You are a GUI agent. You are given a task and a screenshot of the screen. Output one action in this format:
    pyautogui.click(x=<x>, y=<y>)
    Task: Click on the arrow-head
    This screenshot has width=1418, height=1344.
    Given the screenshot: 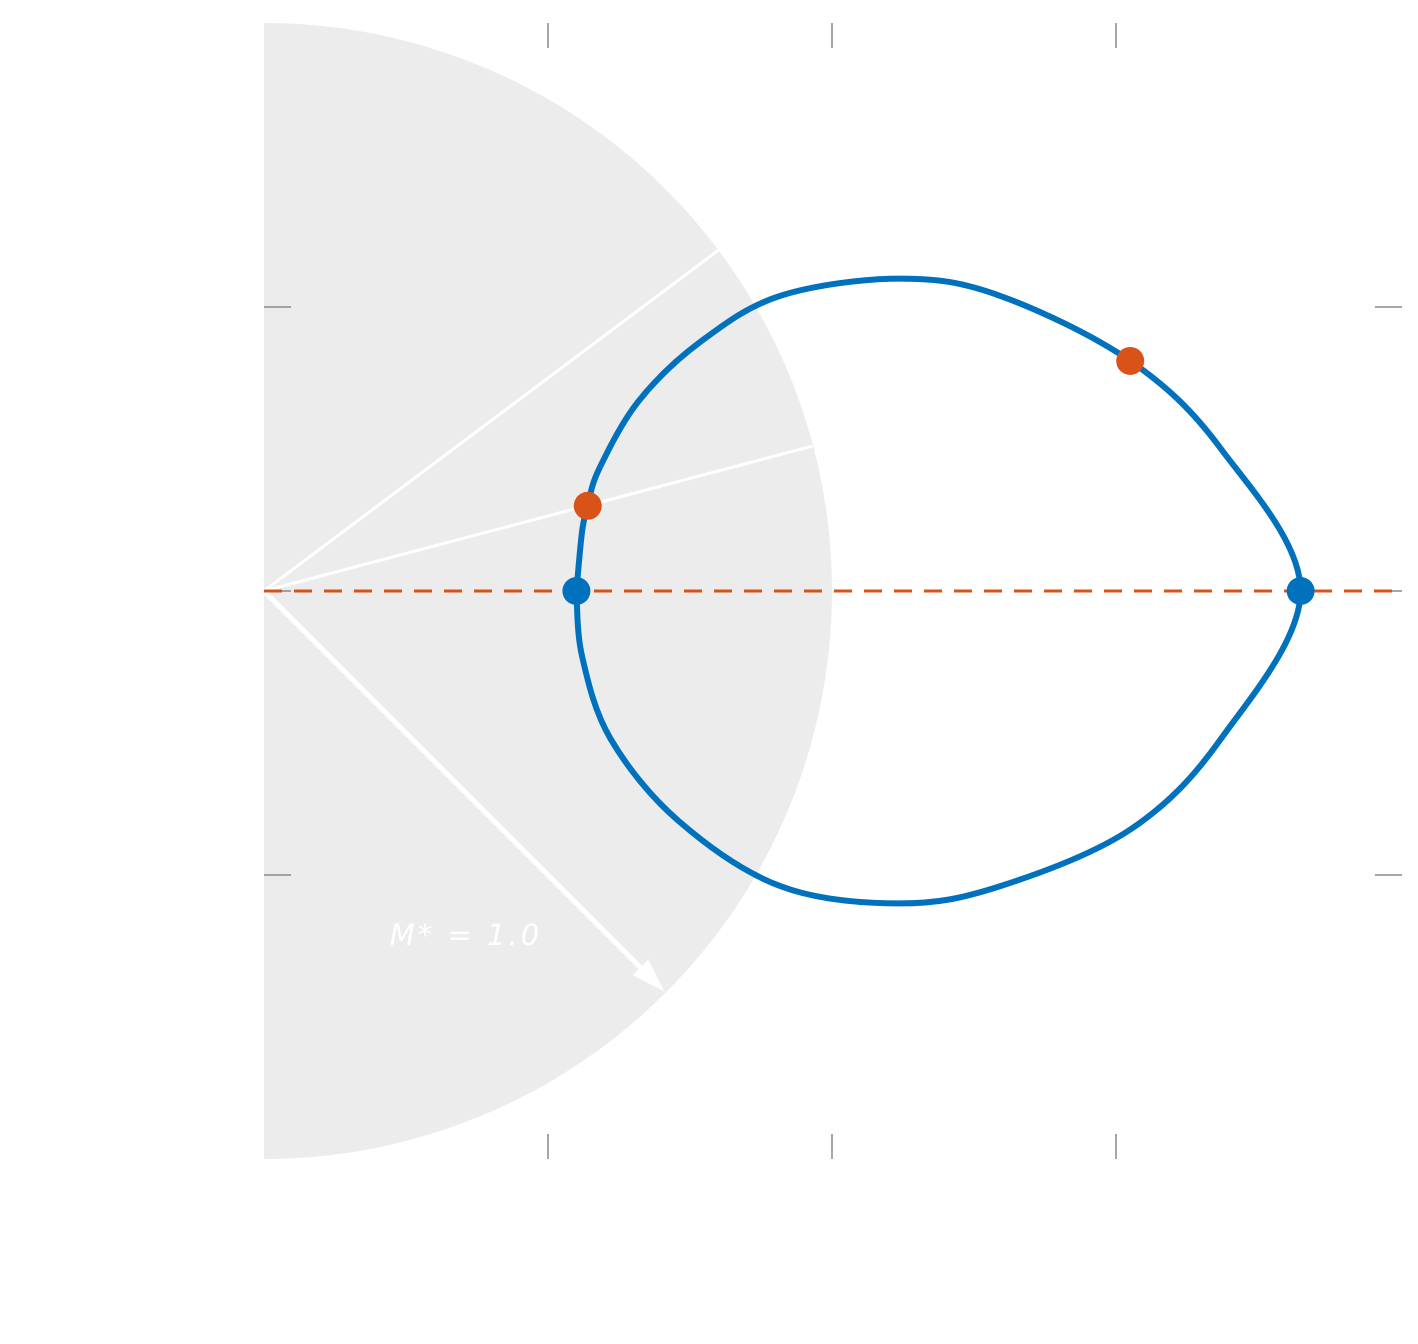 What is the action you would take?
    pyautogui.click(x=648, y=975)
    